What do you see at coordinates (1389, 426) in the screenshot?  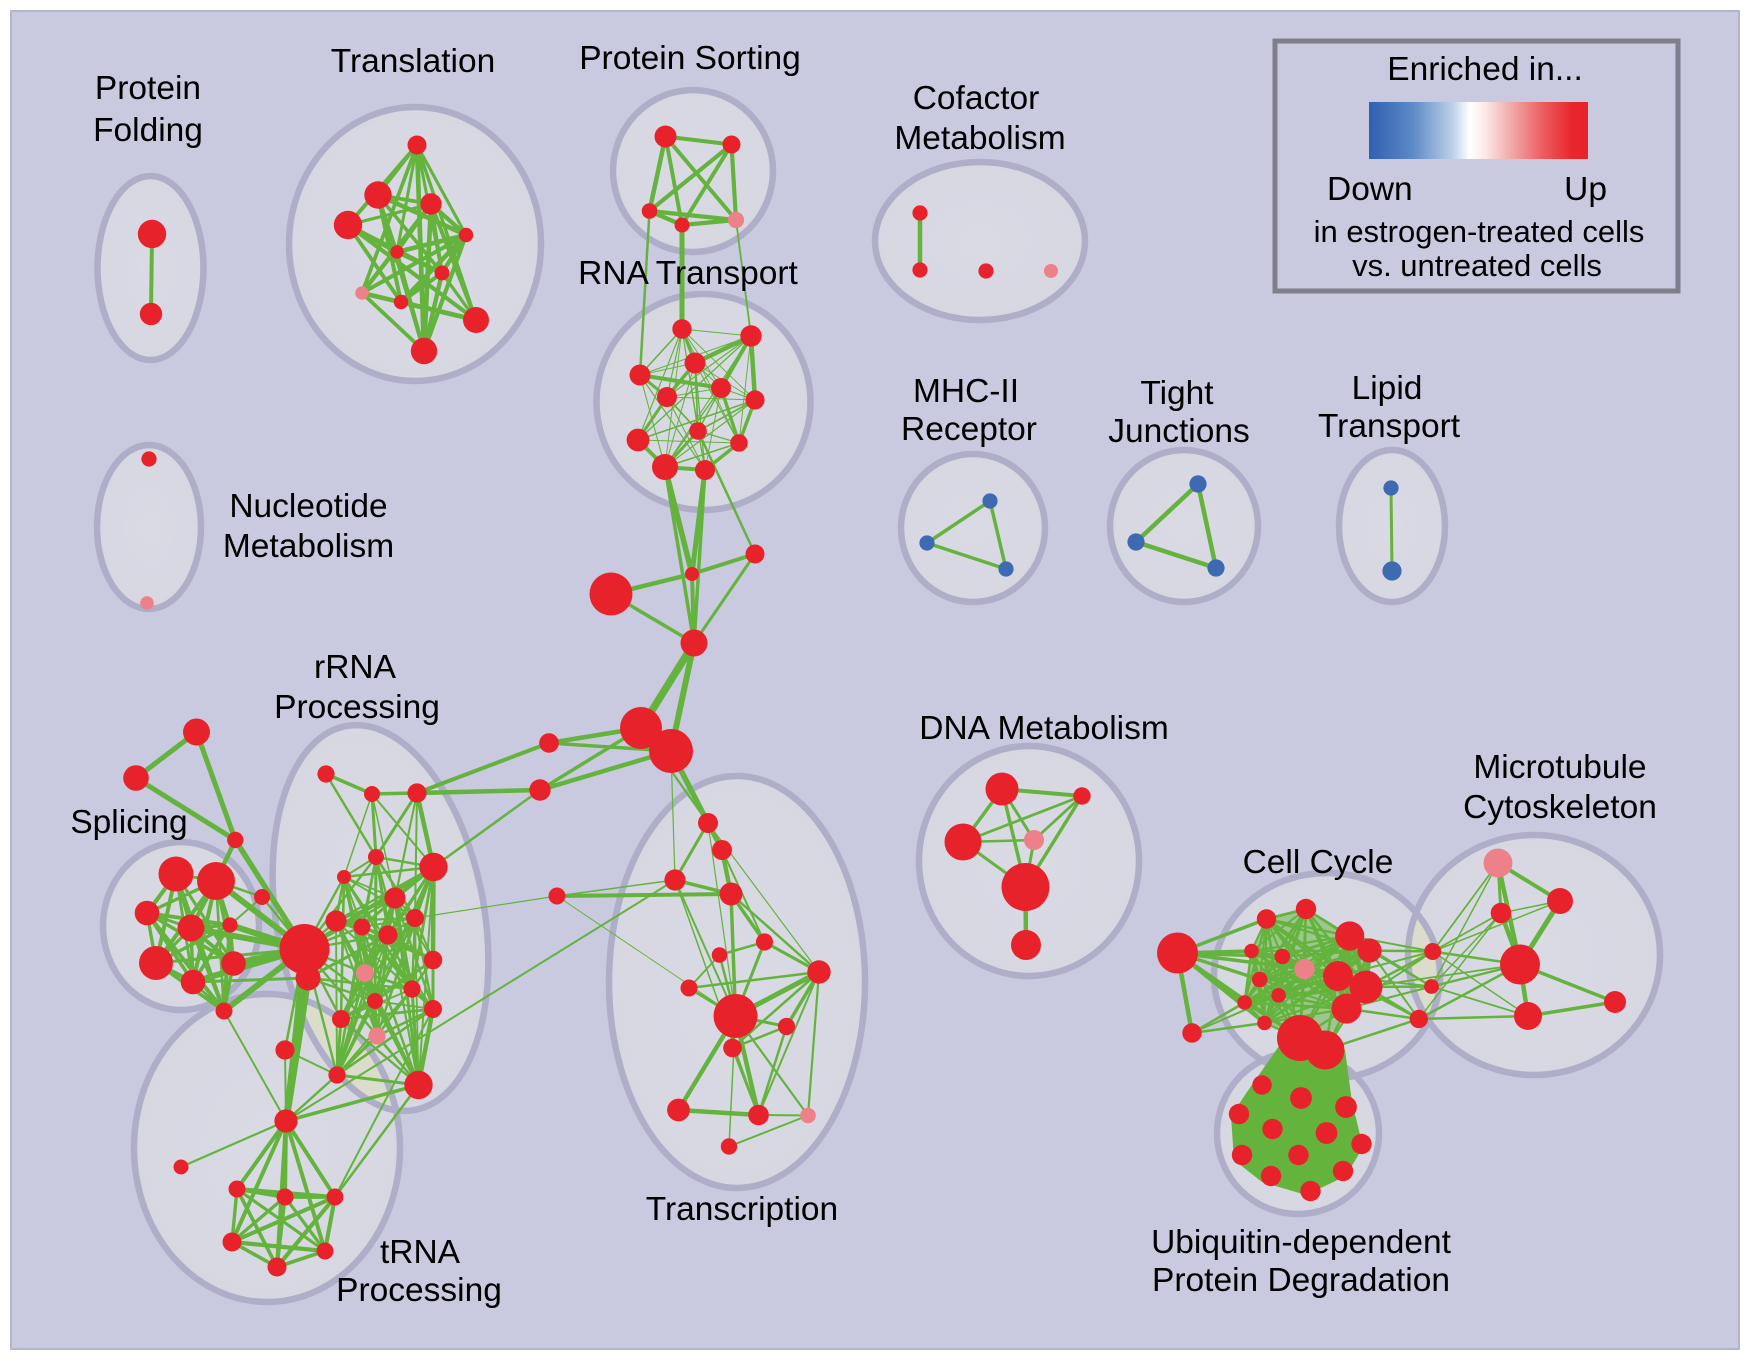 I see `svg-text: Transport` at bounding box center [1389, 426].